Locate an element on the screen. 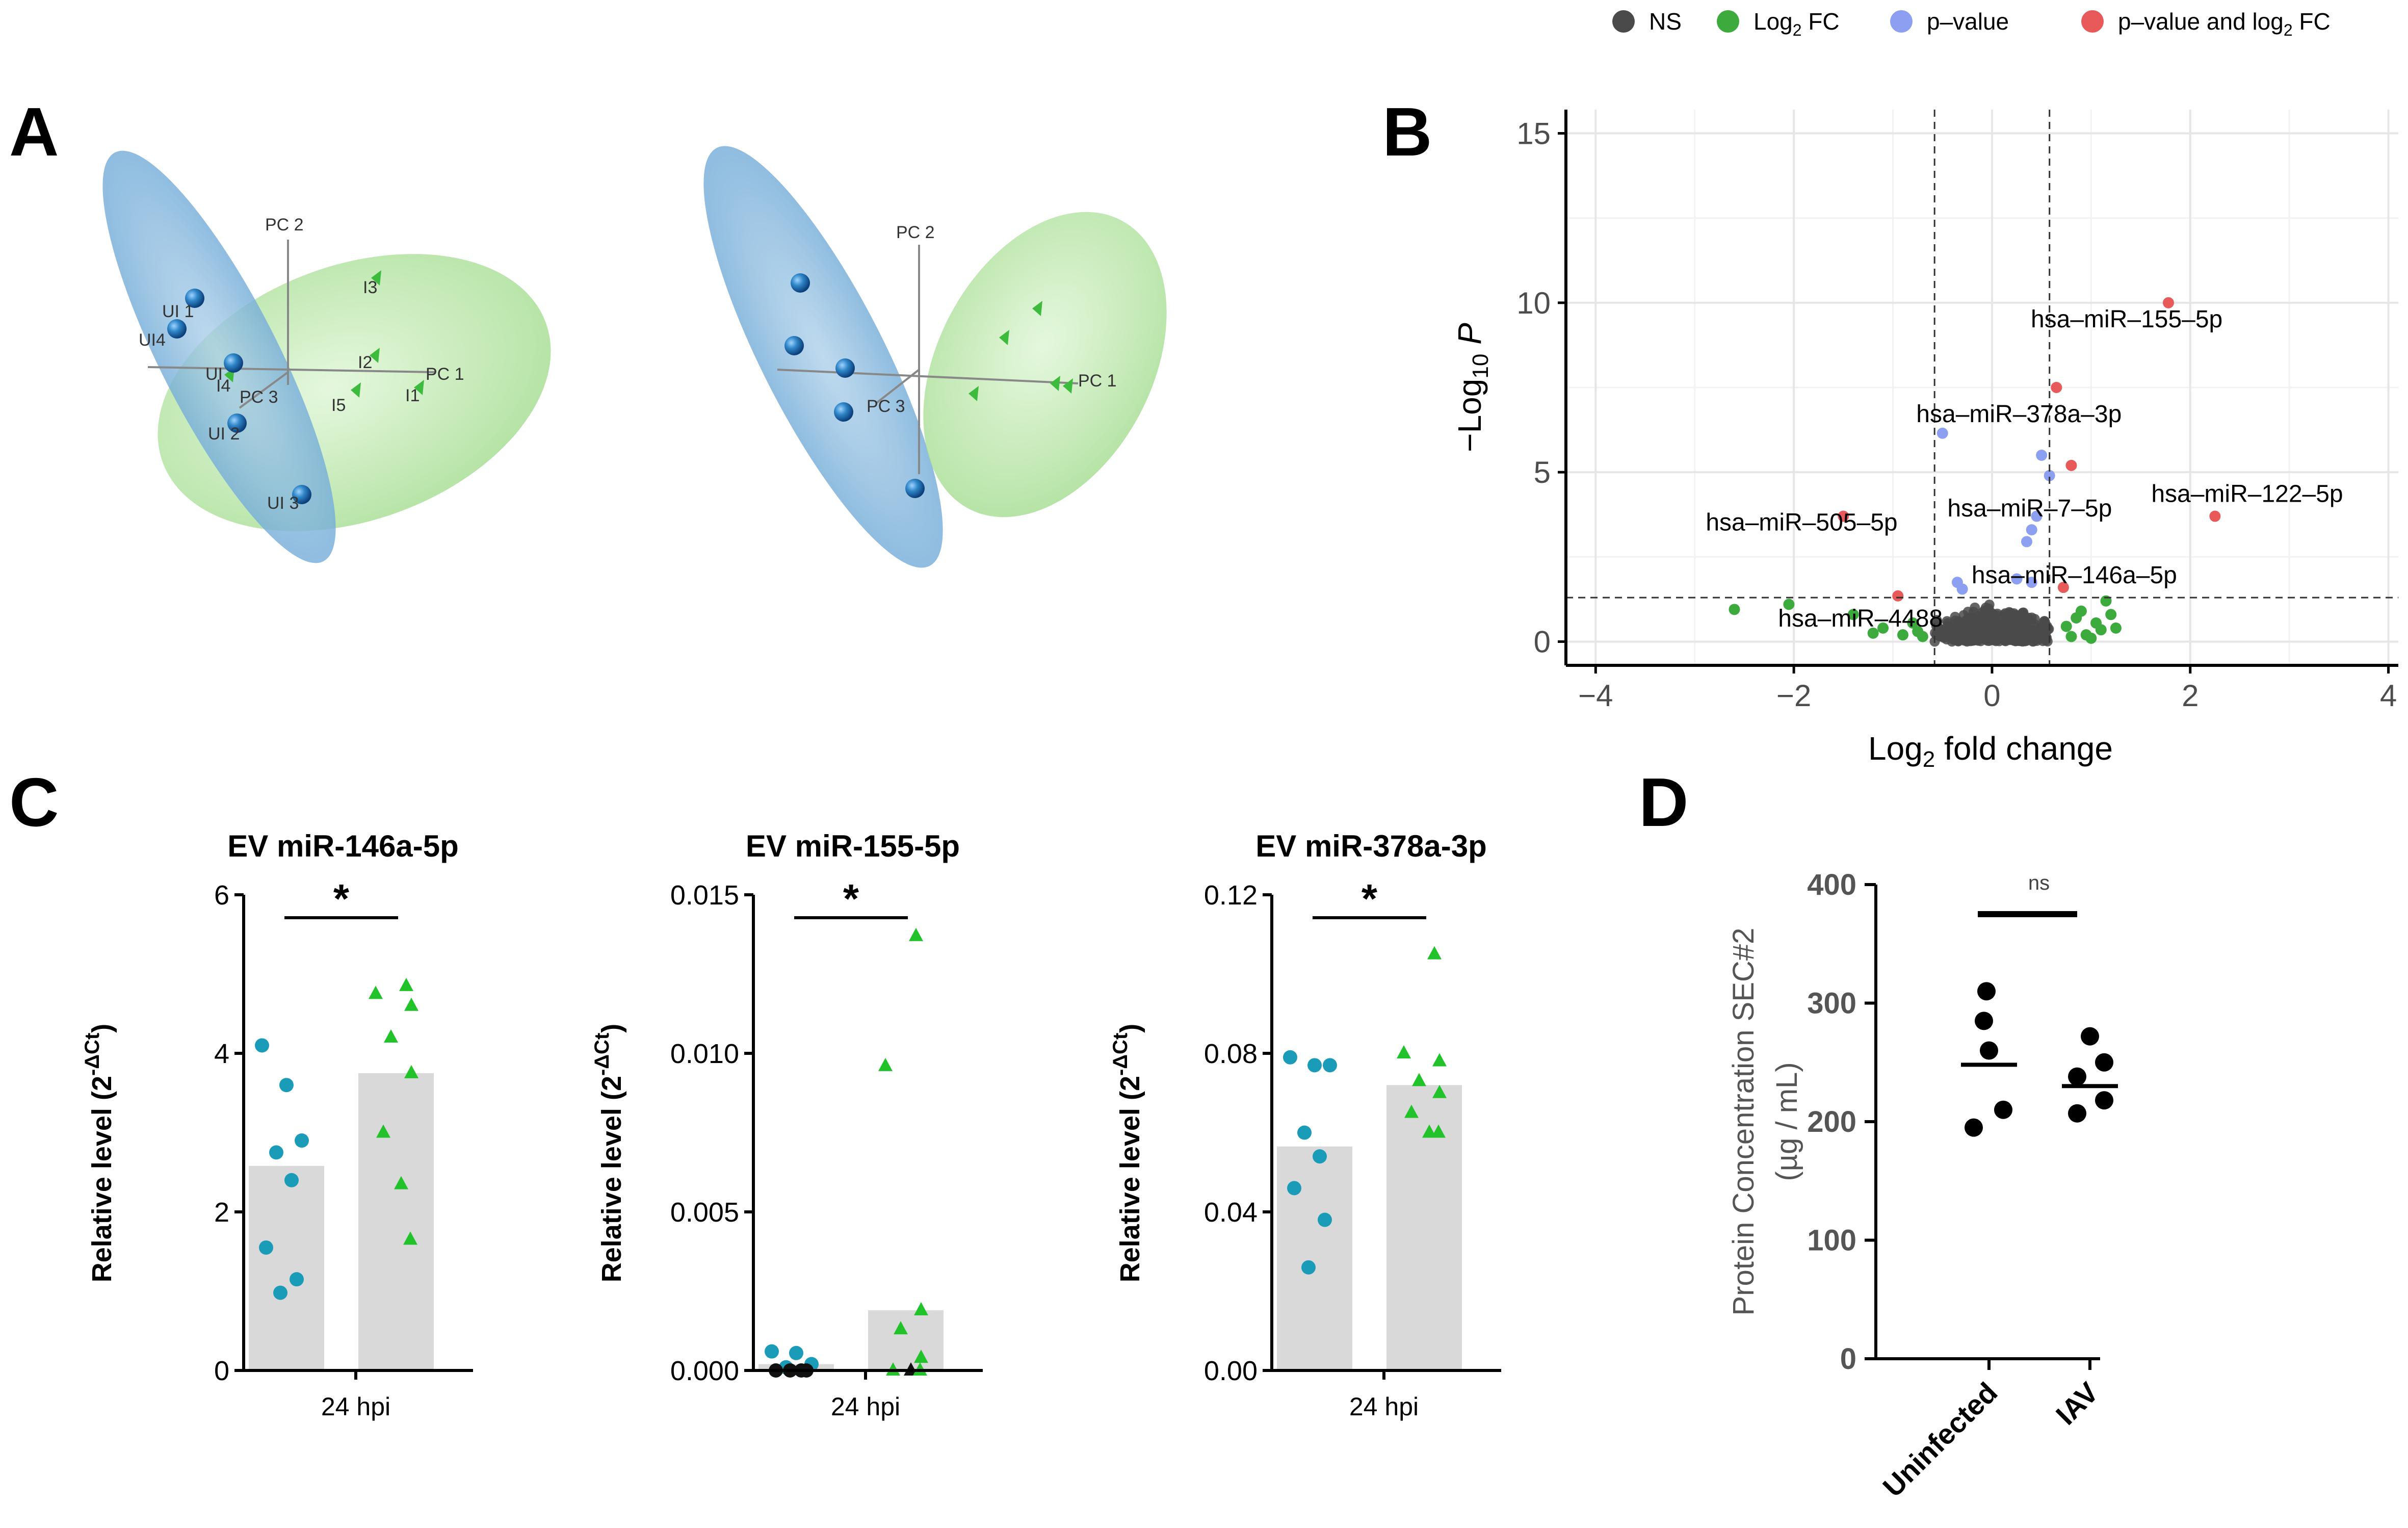  y-tick-label: 0.00 is located at coordinates (1231, 1371).